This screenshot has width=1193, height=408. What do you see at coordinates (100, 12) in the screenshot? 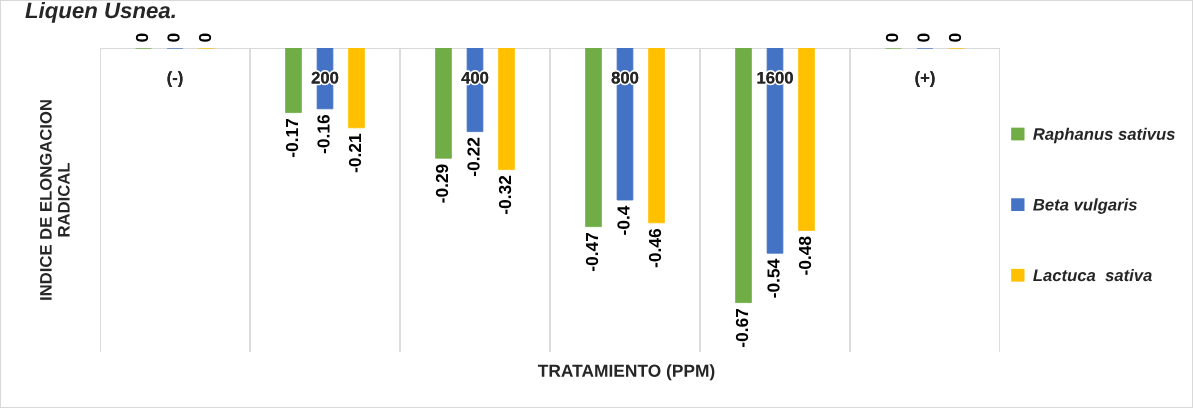
I see `chart-title: Liquen Usnea.` at bounding box center [100, 12].